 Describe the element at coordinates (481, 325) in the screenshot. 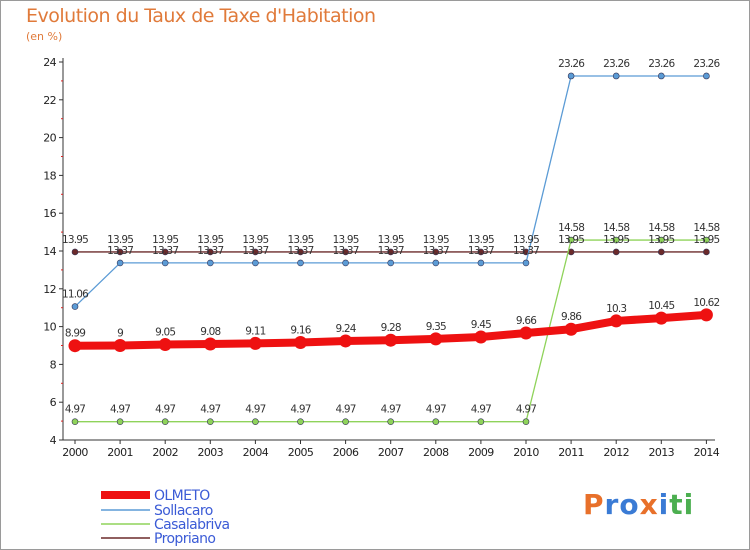

I see `data-label: 9.45` at that location.